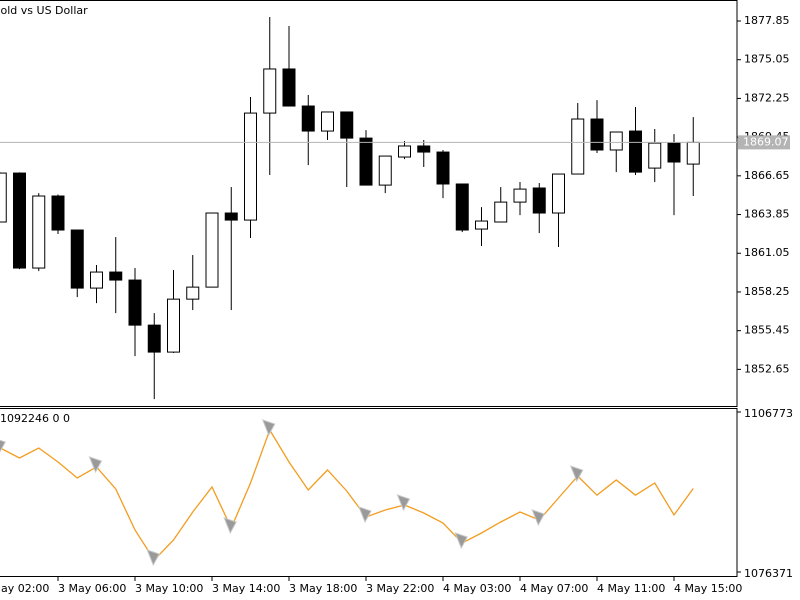 This screenshot has width=800, height=600. What do you see at coordinates (708, 588) in the screenshot?
I see `x-tick-label: 4 May 15:00` at bounding box center [708, 588].